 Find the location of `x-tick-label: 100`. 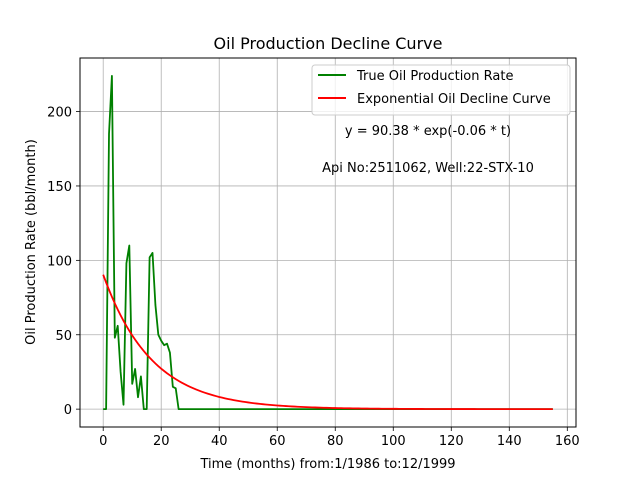

x-tick-label: 100 is located at coordinates (393, 441).